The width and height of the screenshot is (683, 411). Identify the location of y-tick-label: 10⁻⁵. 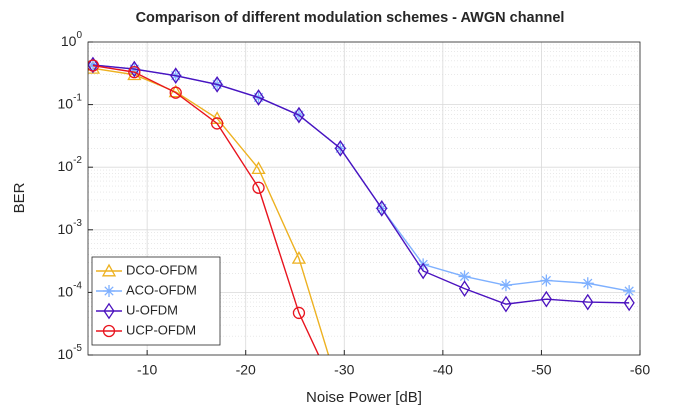
(70, 352).